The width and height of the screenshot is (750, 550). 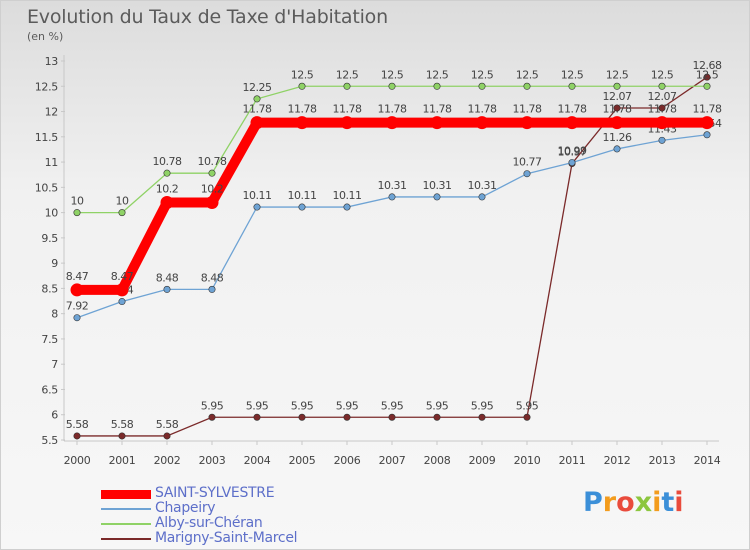 What do you see at coordinates (77, 201) in the screenshot?
I see `data-label: 10` at bounding box center [77, 201].